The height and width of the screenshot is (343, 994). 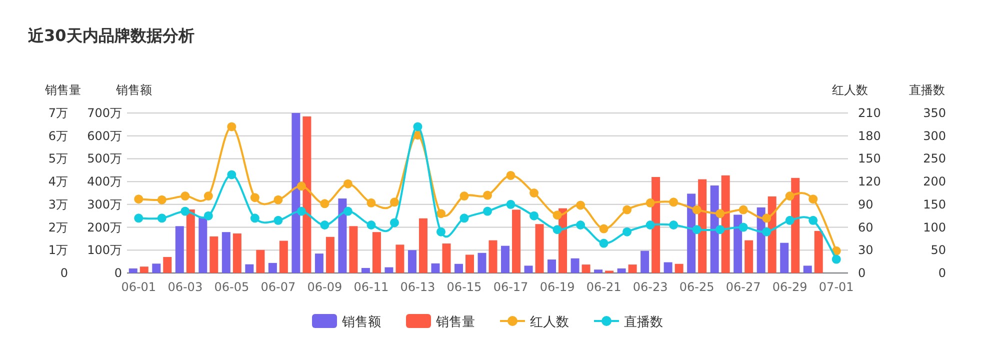 I want to click on y-tick-label: 180, so click(x=869, y=135).